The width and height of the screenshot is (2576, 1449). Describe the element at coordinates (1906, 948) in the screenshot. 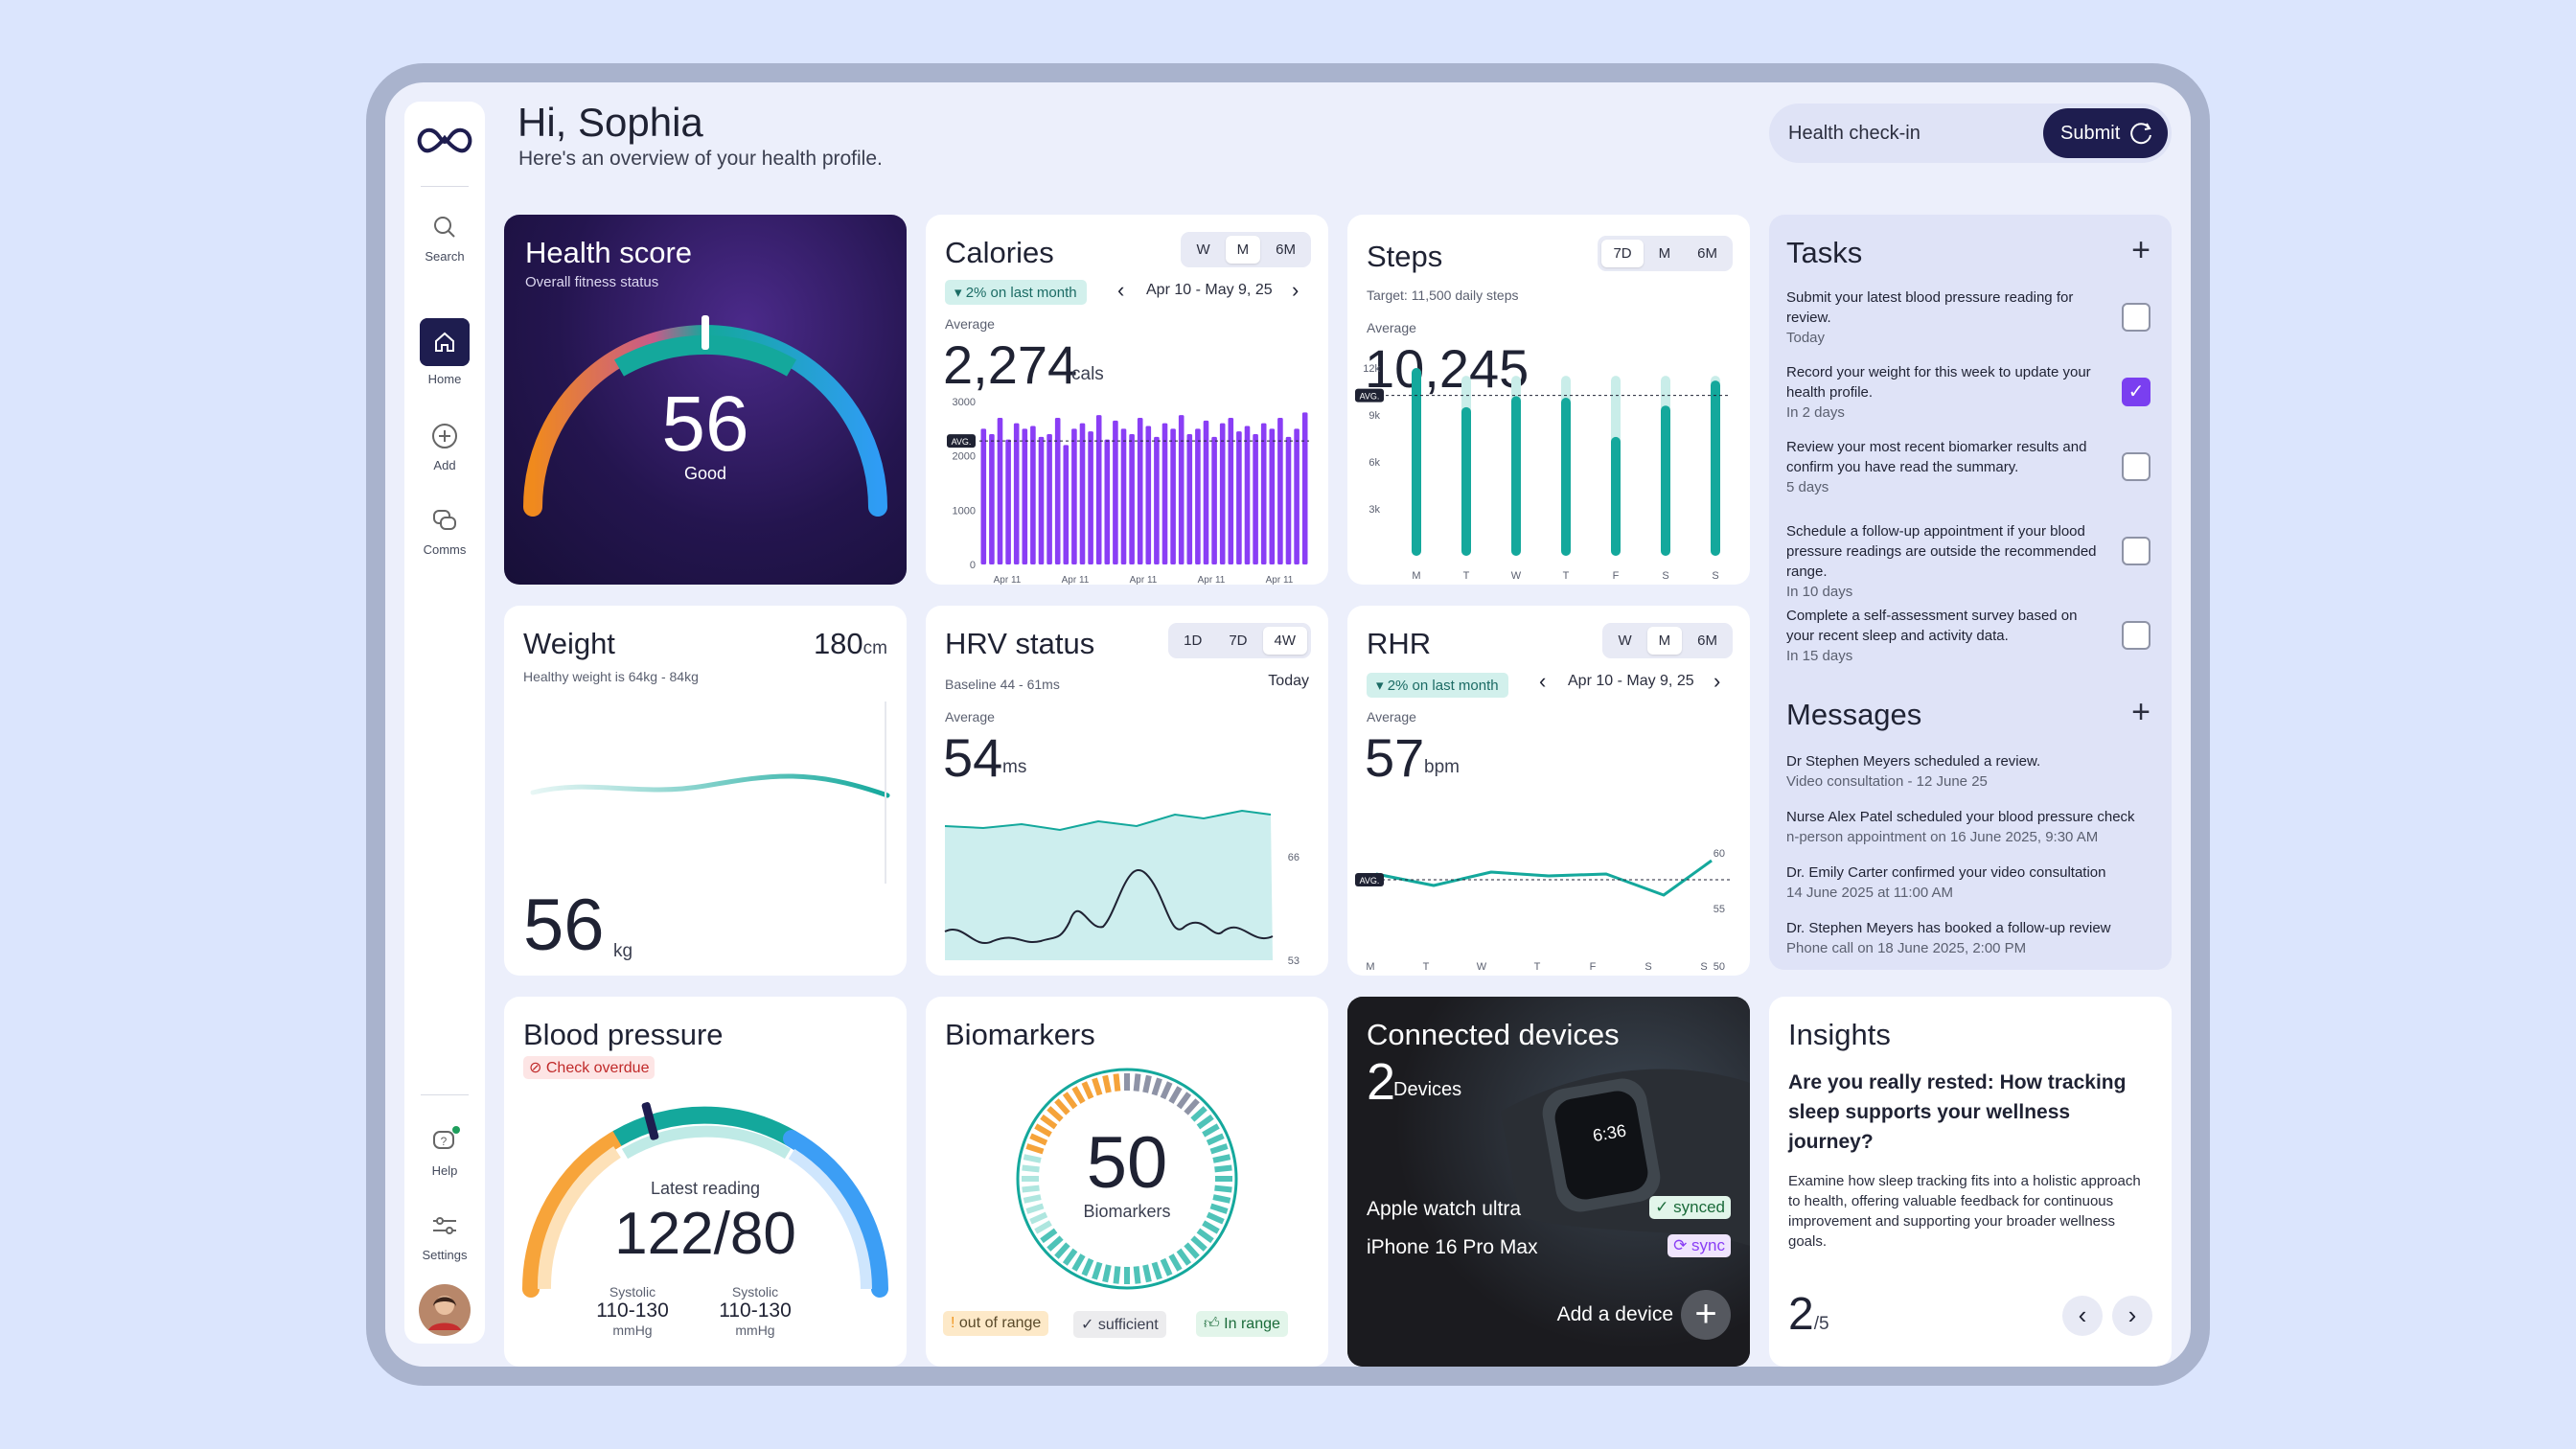

I see `message-meta: Phone call on 18 June 2025, 2:00 PM` at that location.